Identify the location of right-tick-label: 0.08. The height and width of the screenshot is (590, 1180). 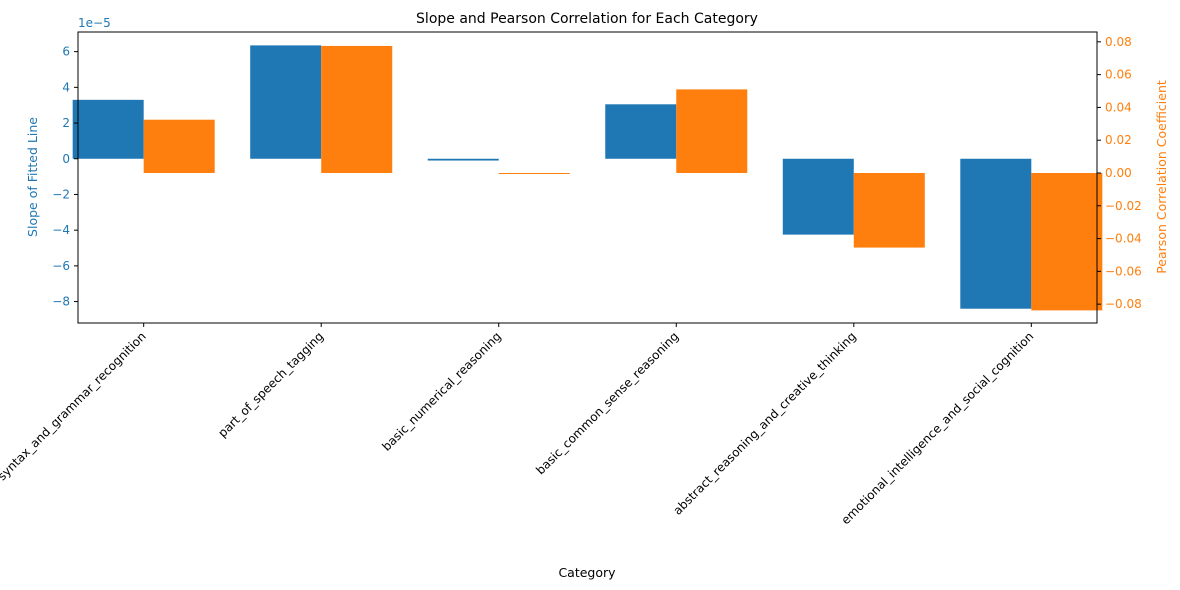
(1118, 42).